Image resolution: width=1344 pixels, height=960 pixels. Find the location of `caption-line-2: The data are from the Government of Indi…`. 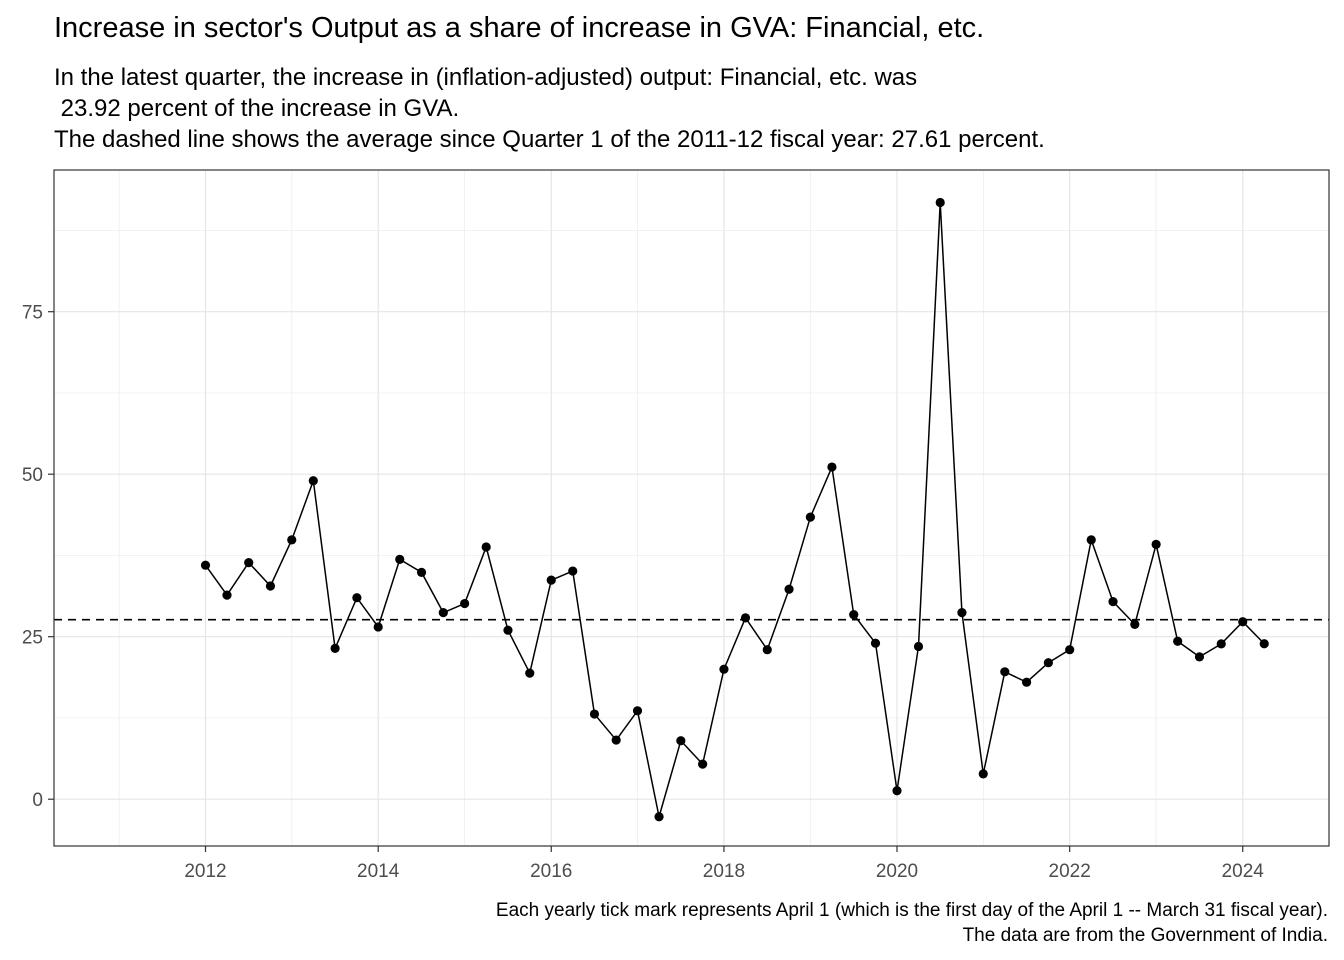

caption-line-2: The data are from the Government of Indi… is located at coordinates (1145, 935).